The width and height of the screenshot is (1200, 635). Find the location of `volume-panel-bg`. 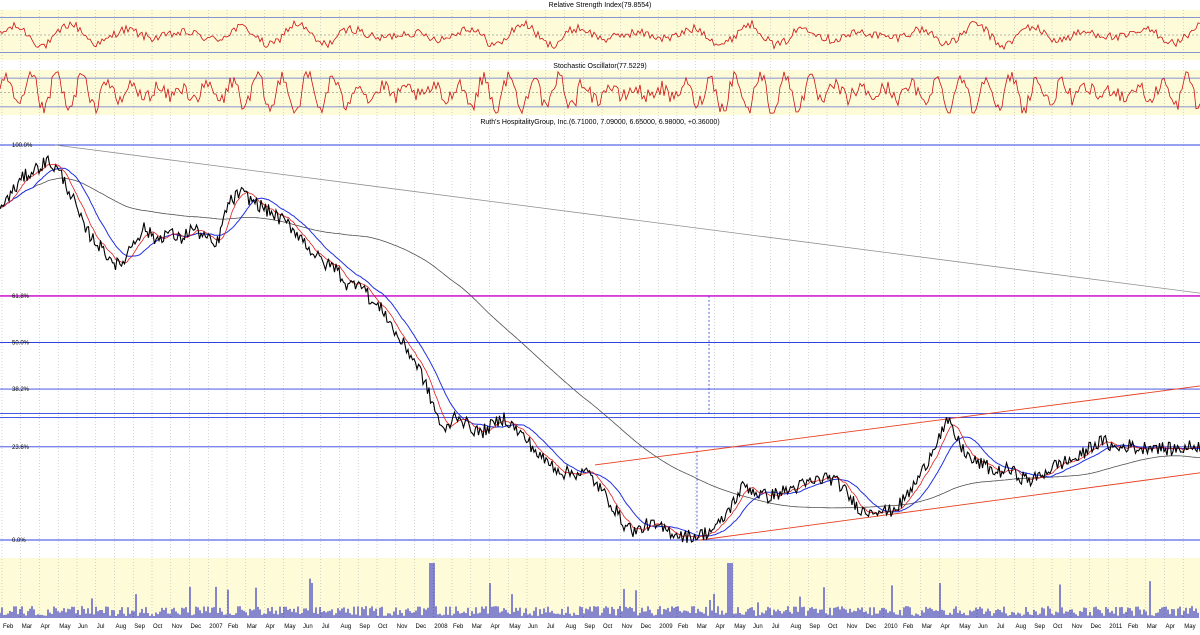

volume-panel-bg is located at coordinates (600, 588).